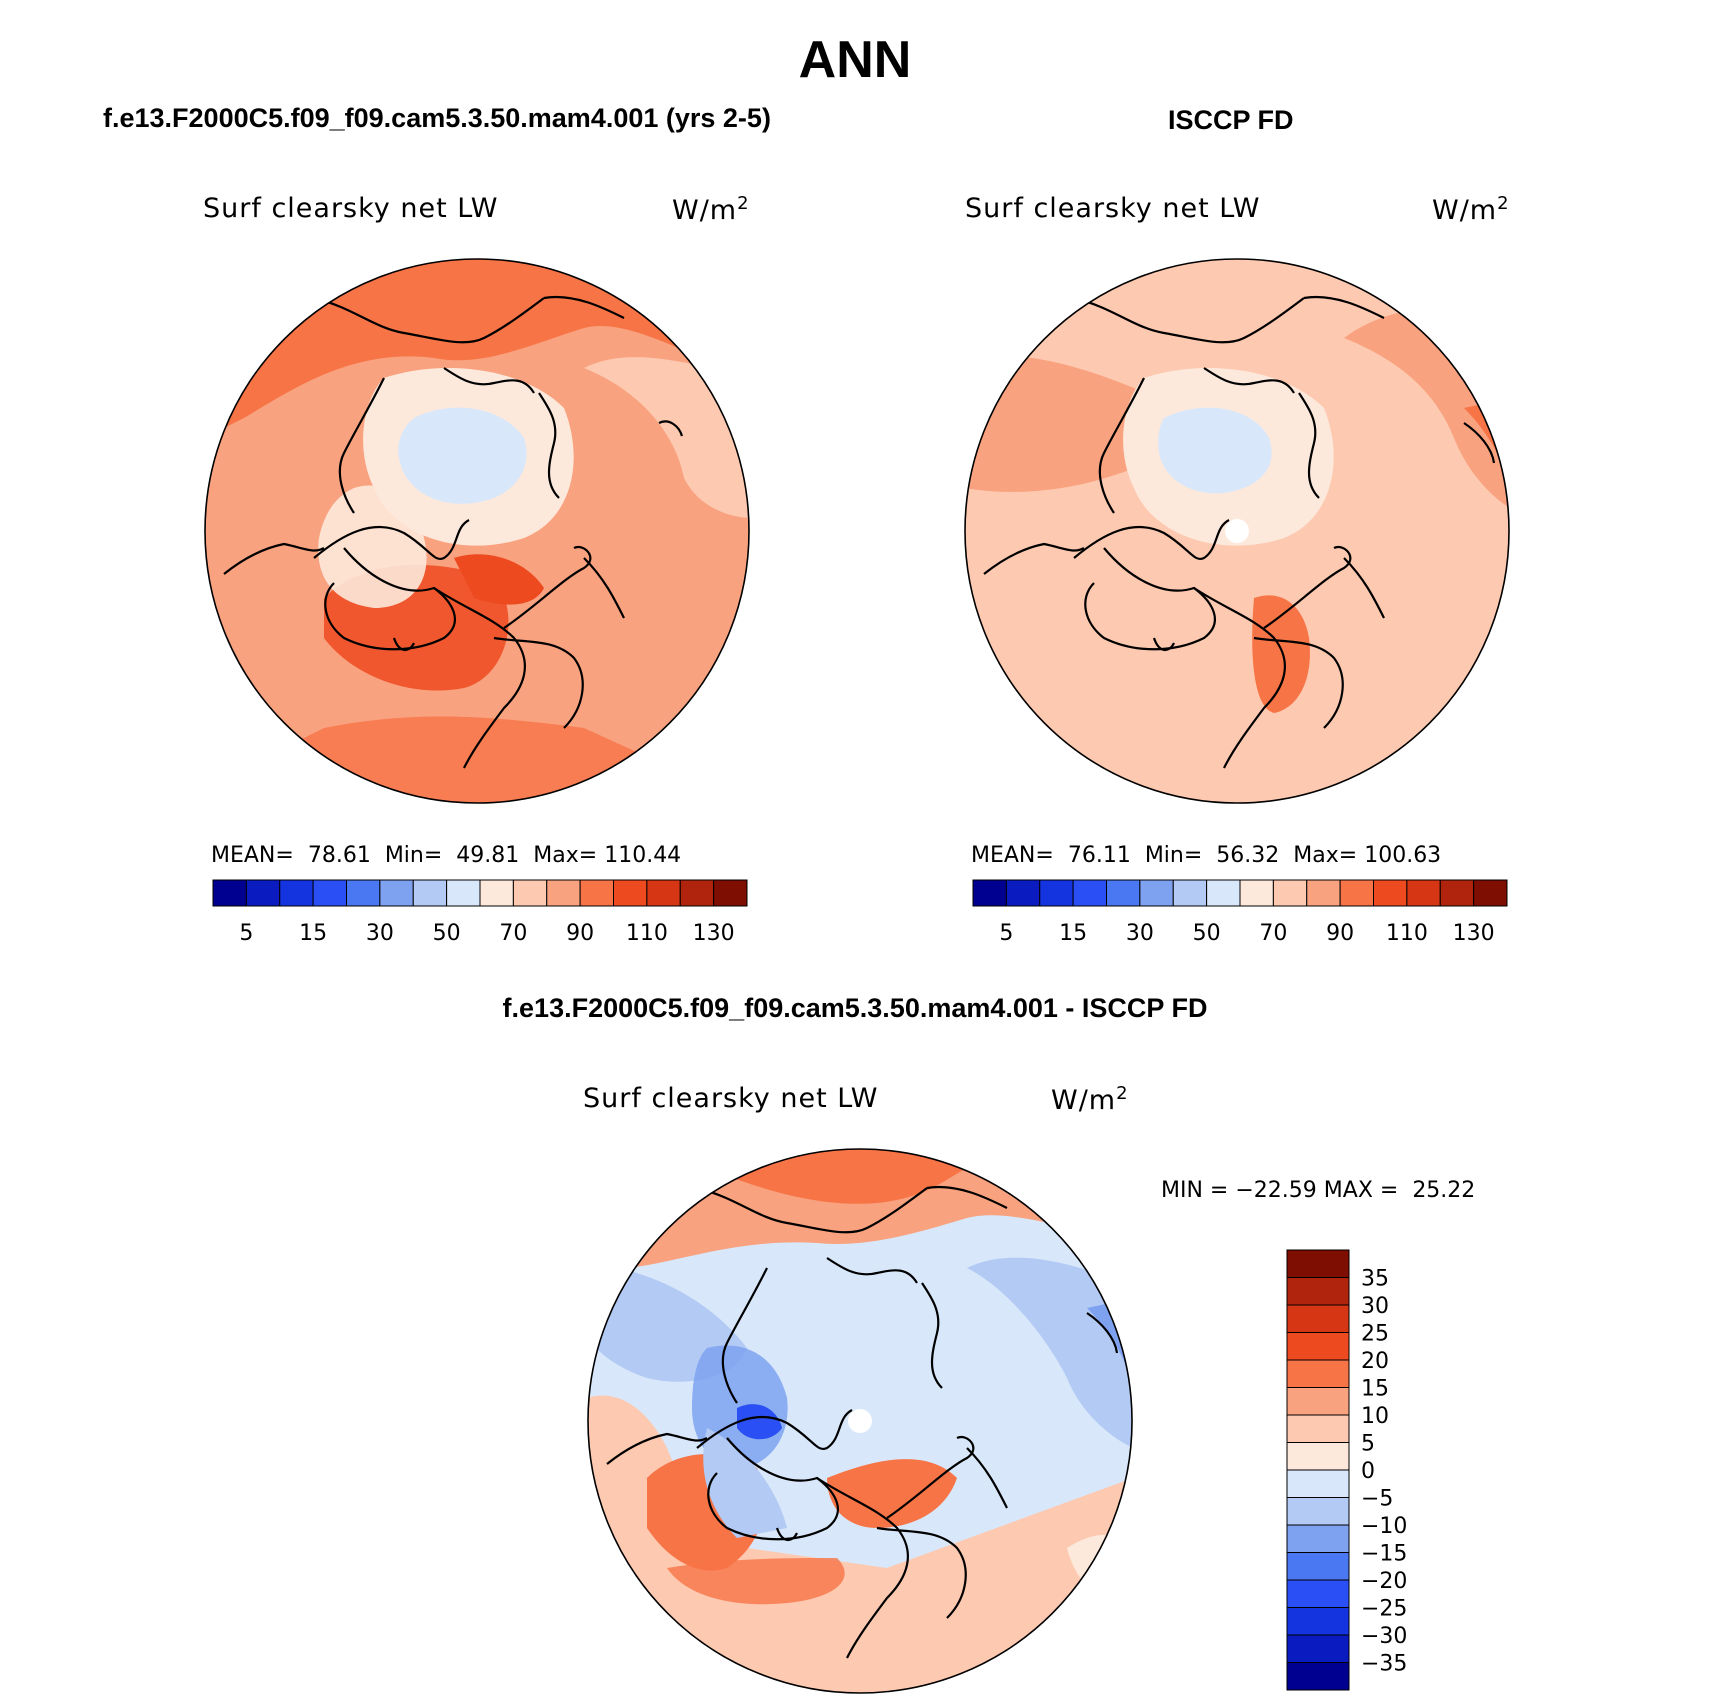 This screenshot has width=1710, height=1700. I want to click on model-colorbar-tick-label: 110, so click(647, 933).